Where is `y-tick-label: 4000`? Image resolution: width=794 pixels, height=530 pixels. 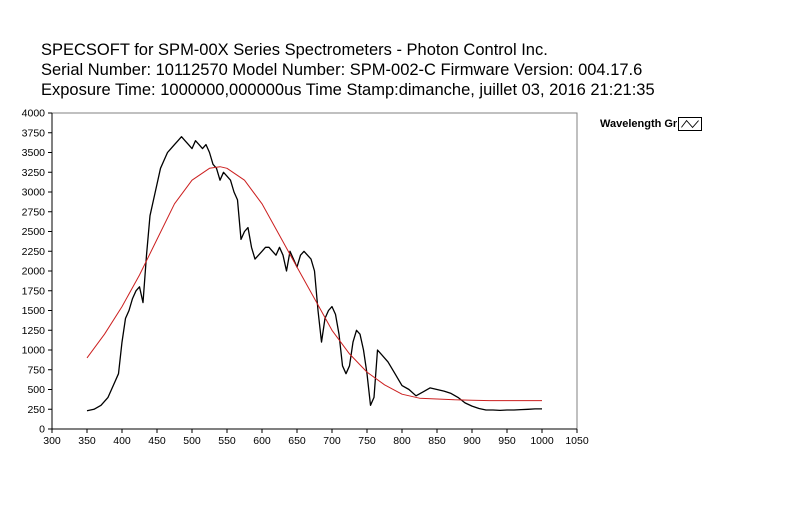
y-tick-label: 4000 is located at coordinates (34, 114).